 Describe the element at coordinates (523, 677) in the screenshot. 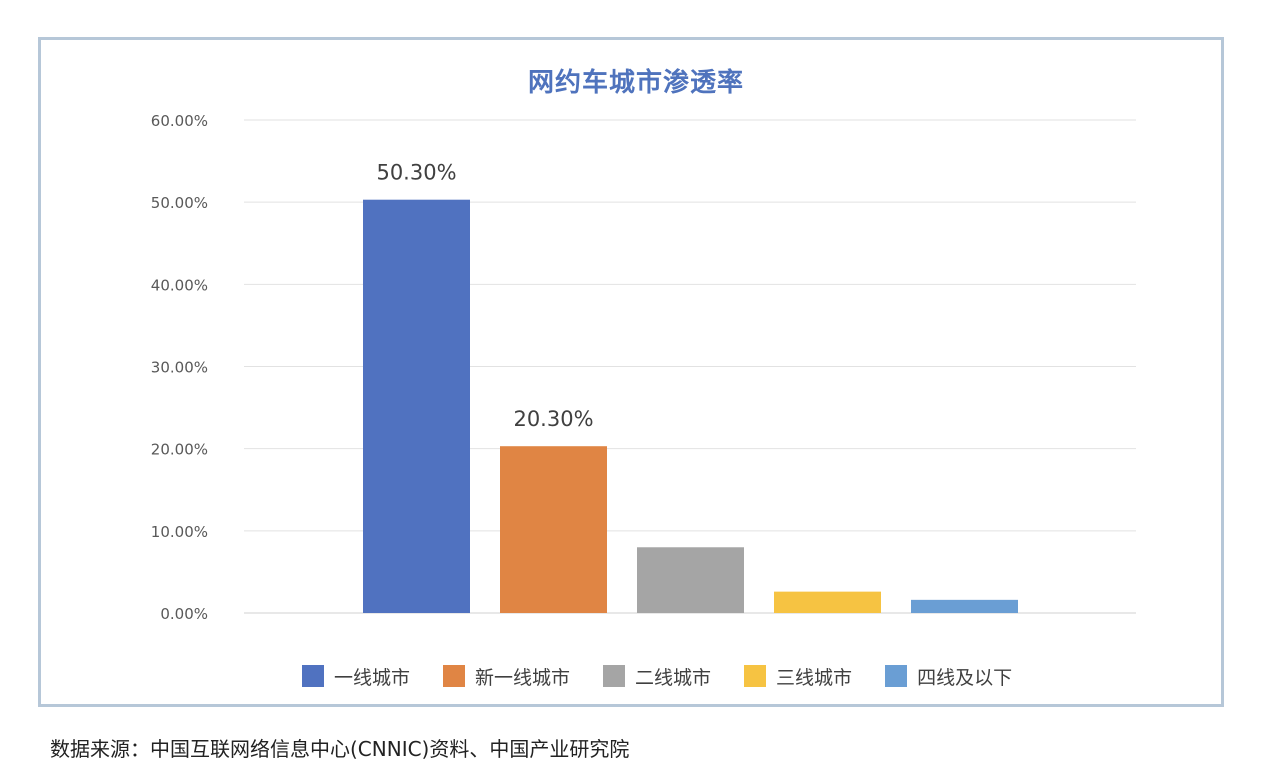

I see `legend-label: 新一线城市` at that location.